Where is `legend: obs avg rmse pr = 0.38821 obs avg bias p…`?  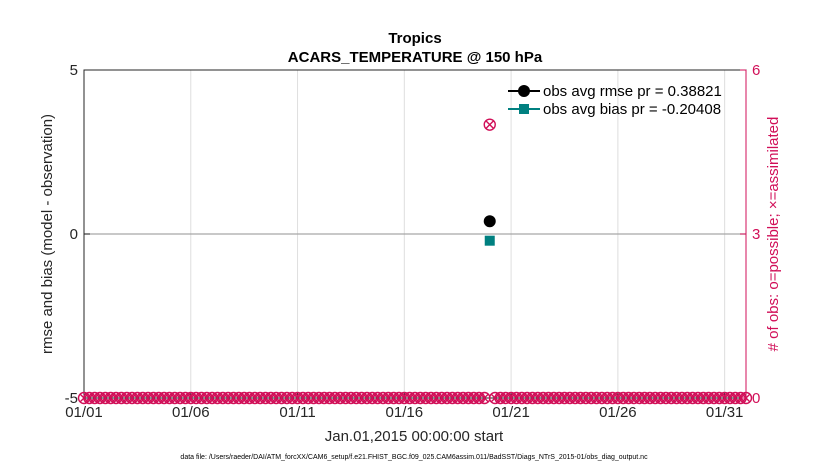
legend: obs avg rmse pr = 0.38821 obs avg bias p… is located at coordinates (615, 100).